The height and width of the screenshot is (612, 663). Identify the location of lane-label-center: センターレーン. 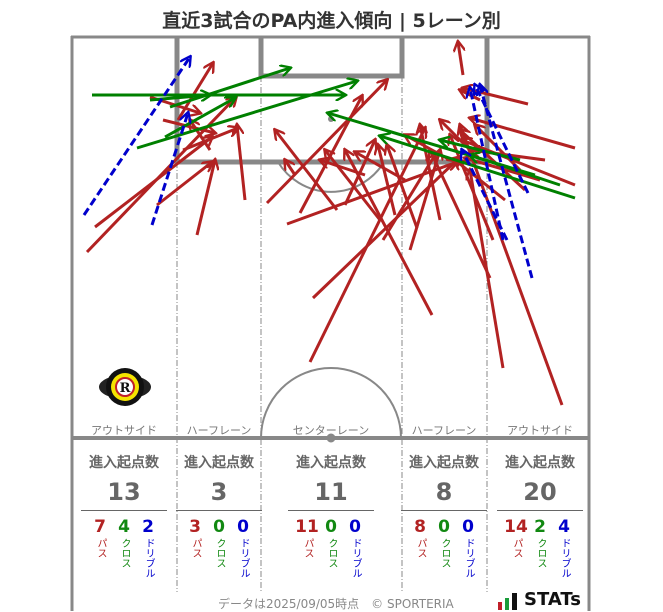
(331, 430).